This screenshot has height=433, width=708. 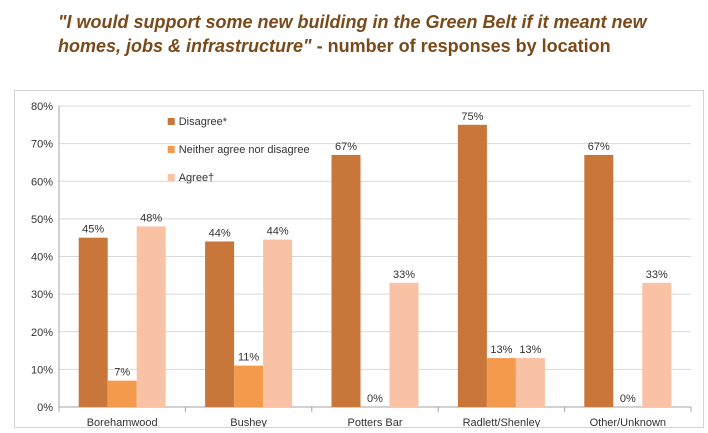 What do you see at coordinates (42, 258) in the screenshot?
I see `y-tick-label: 40%` at bounding box center [42, 258].